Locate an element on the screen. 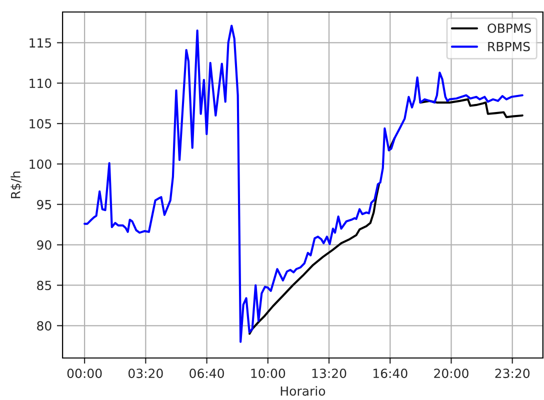  y-tick-label: 110 is located at coordinates (41, 83).